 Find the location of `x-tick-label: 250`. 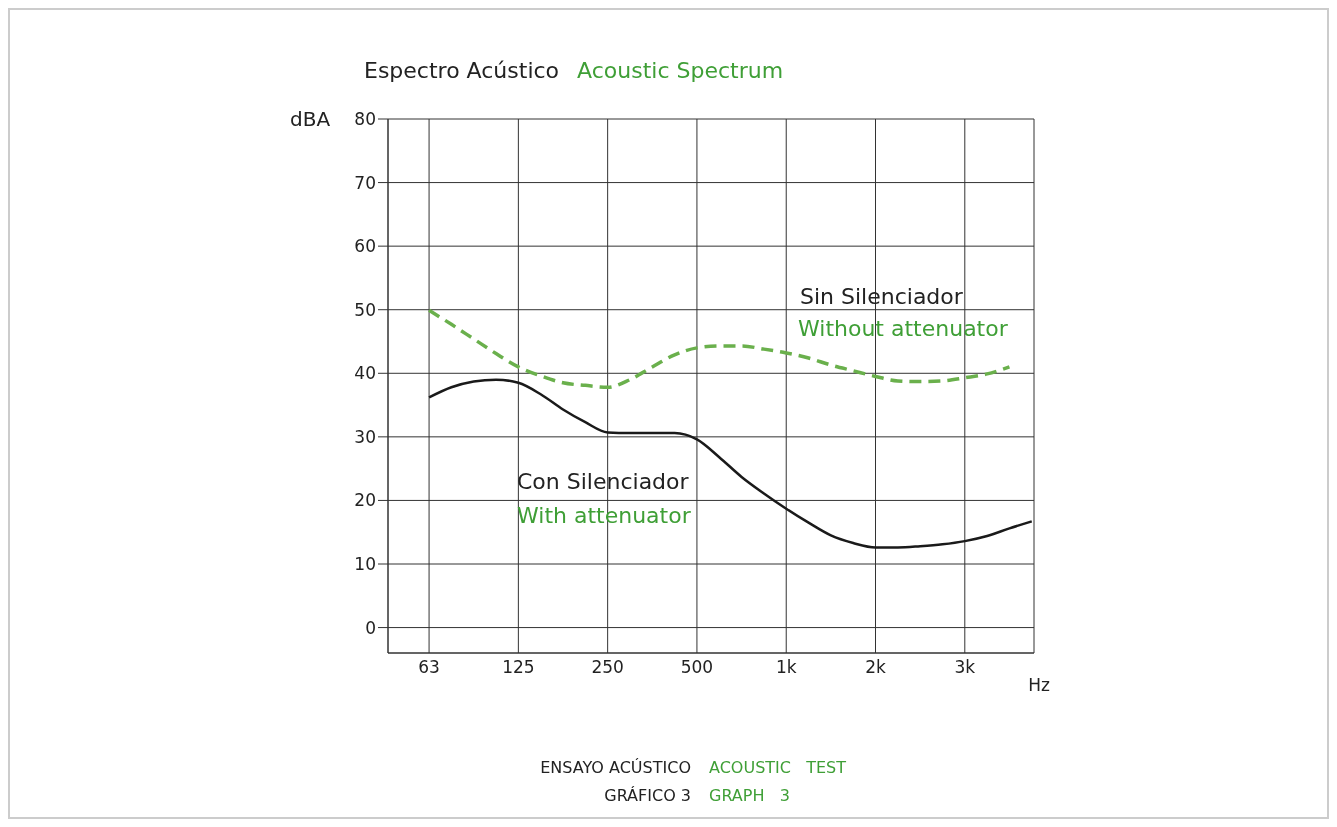

x-tick-label: 250 is located at coordinates (607, 667).